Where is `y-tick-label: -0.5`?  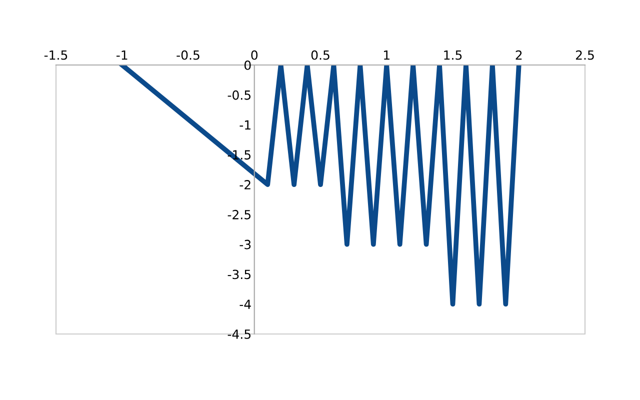
y-tick-label: -0.5 is located at coordinates (239, 95).